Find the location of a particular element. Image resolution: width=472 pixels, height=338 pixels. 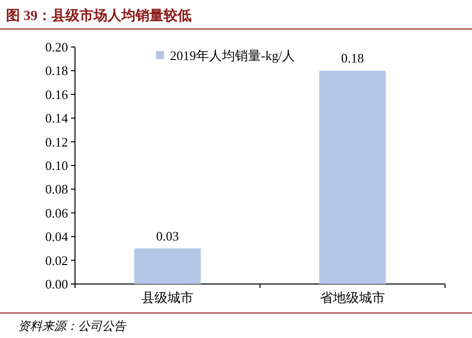

y-tick-label: 0.14 is located at coordinates (56, 118).